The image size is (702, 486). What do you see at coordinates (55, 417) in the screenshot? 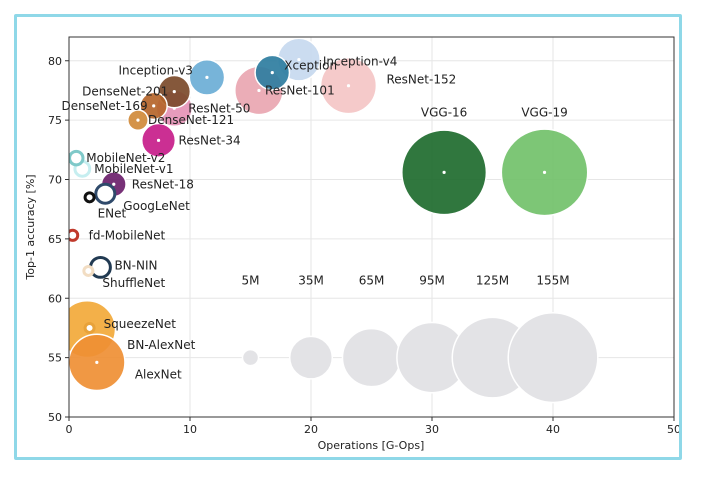
I see `y-tick-label: 50` at bounding box center [55, 417].